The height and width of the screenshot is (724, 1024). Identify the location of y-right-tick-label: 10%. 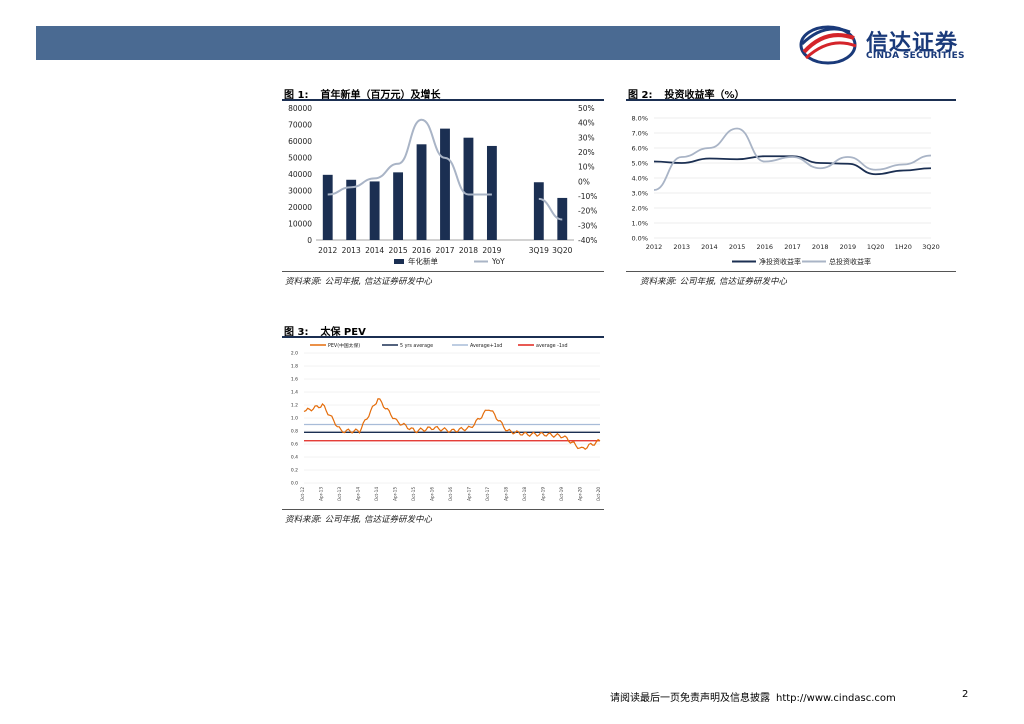
(586, 167).